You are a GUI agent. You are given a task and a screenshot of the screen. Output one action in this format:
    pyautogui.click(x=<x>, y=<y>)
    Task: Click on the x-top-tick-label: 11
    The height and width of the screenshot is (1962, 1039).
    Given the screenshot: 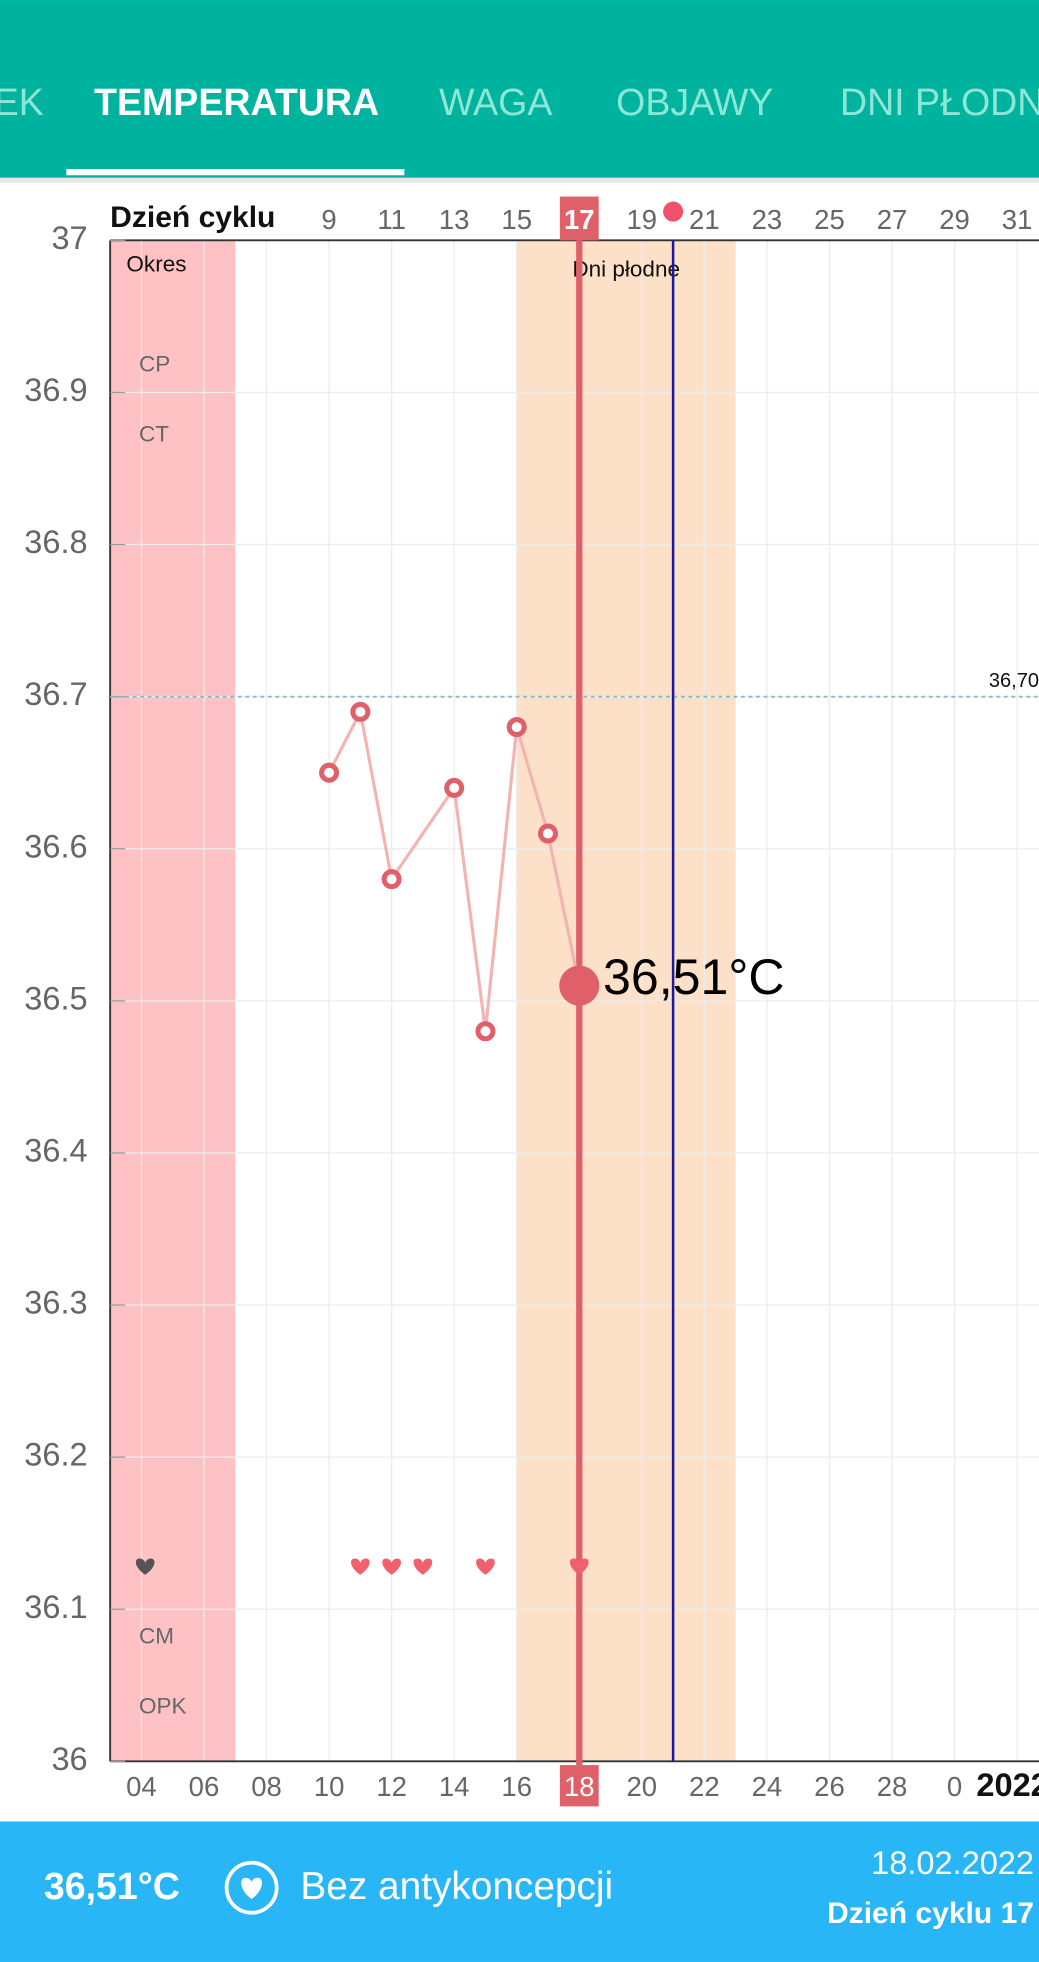 What is the action you would take?
    pyautogui.click(x=391, y=219)
    